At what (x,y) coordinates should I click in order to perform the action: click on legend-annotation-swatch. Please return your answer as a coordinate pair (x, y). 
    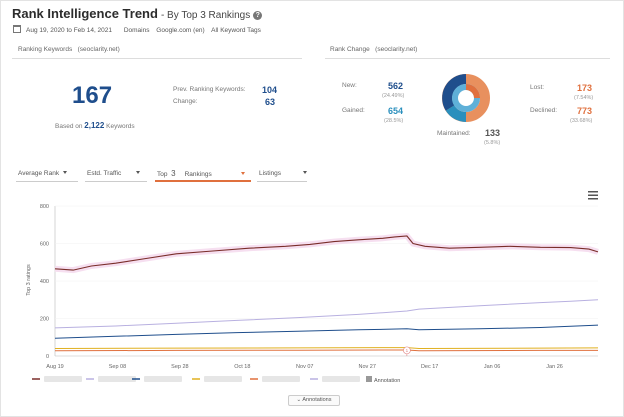
    Looking at the image, I should click on (369, 379).